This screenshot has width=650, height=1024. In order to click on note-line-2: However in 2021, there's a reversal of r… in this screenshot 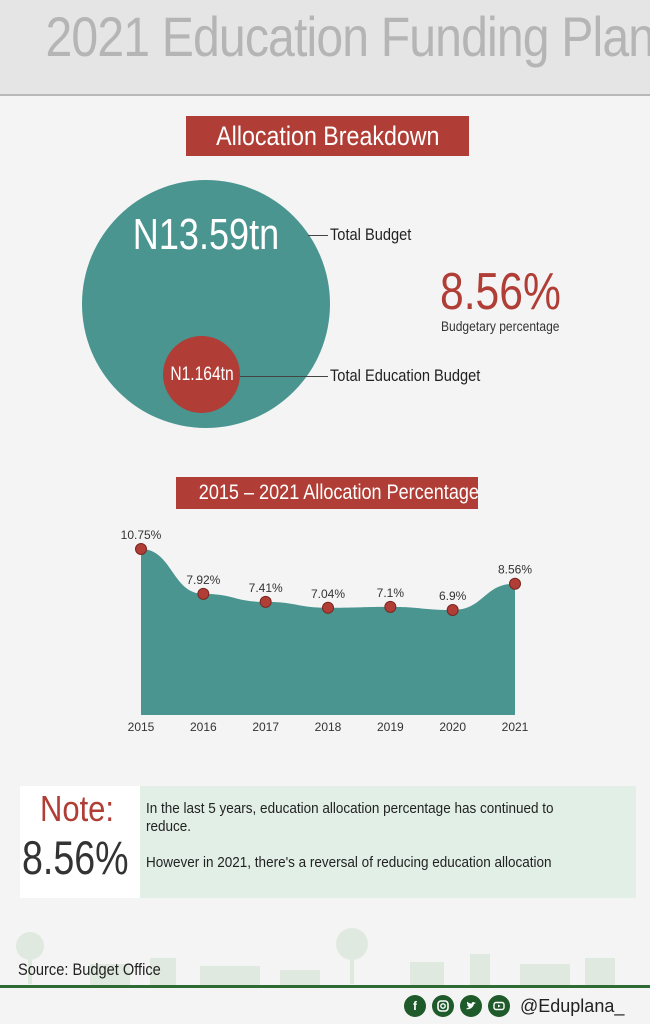, I will do `click(349, 862)`.